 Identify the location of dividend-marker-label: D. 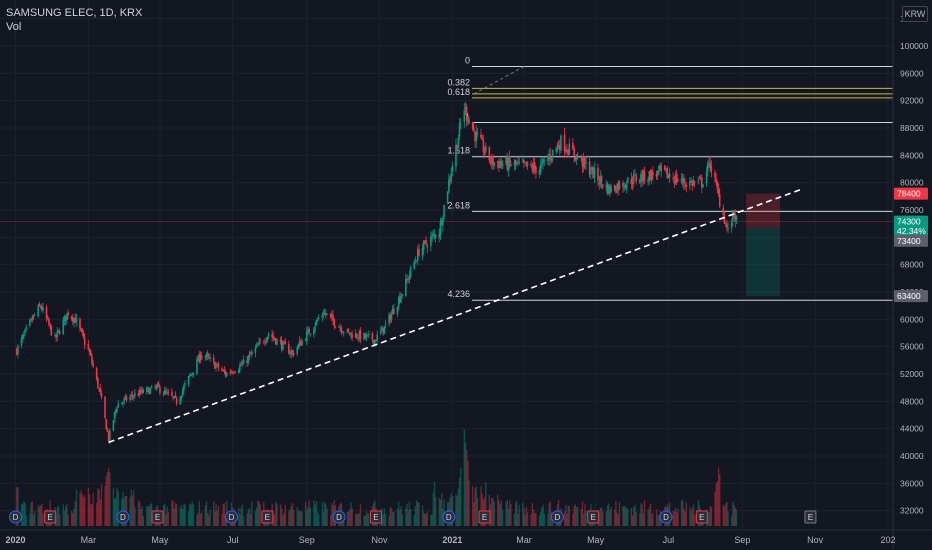
(666, 517).